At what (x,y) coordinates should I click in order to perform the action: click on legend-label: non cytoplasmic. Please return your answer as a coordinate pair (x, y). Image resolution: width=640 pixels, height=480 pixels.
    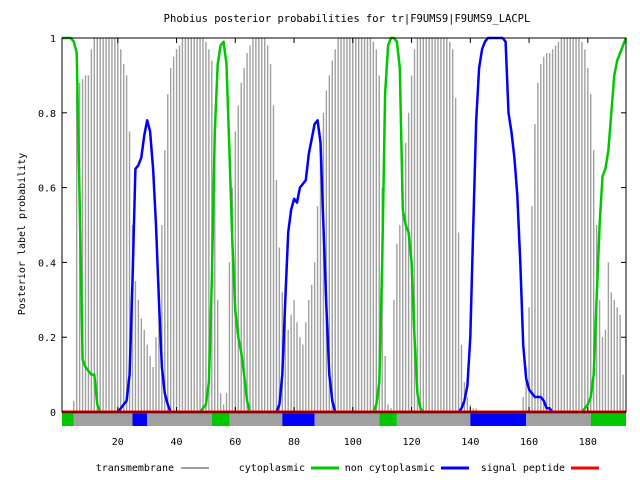
    Looking at the image, I should click on (390, 468).